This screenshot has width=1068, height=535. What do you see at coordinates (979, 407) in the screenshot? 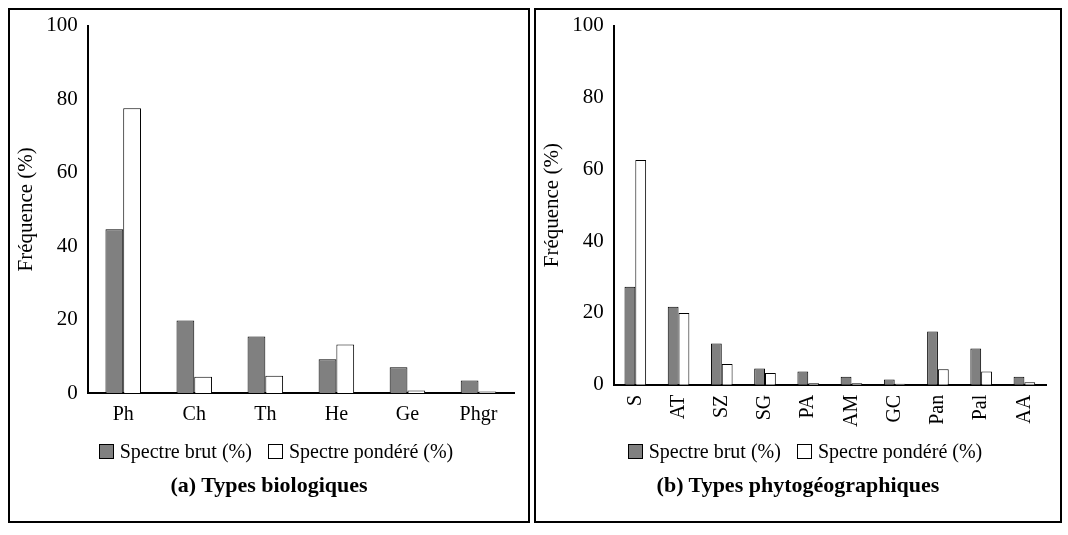
I see `x-tick-label: Pal` at bounding box center [979, 407].